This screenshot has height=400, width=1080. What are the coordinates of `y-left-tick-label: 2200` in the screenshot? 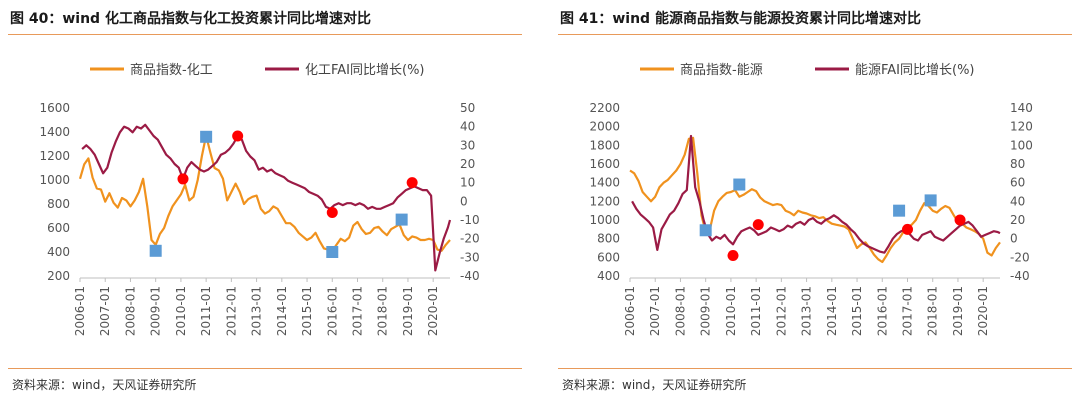 It's located at (604, 108).